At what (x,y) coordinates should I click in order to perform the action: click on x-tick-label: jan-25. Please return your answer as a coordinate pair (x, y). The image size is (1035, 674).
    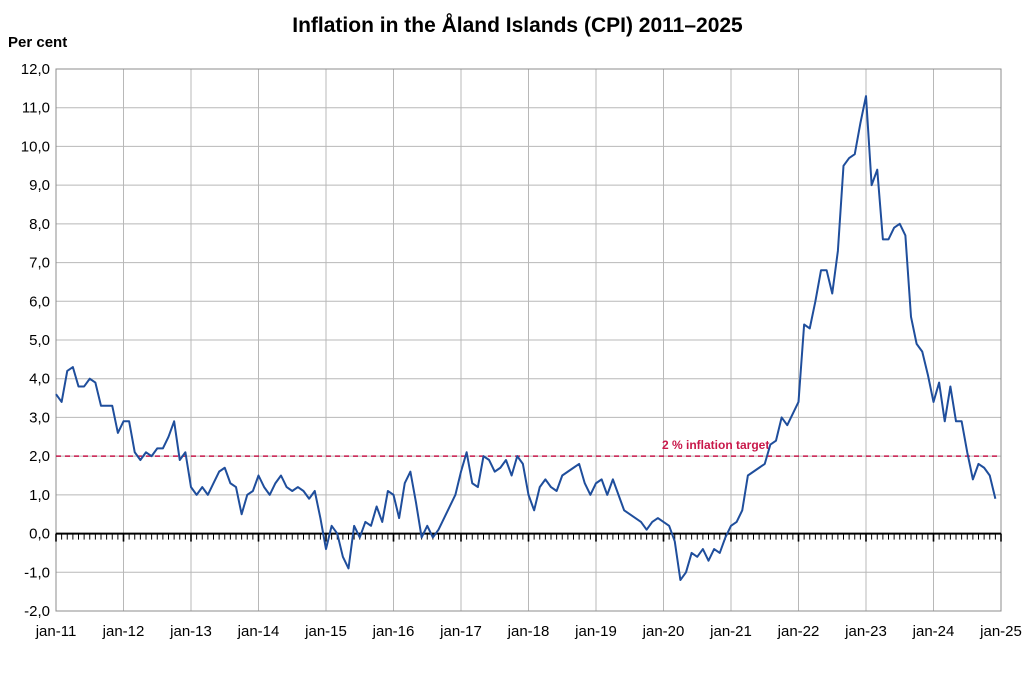
    Looking at the image, I should click on (1000, 631).